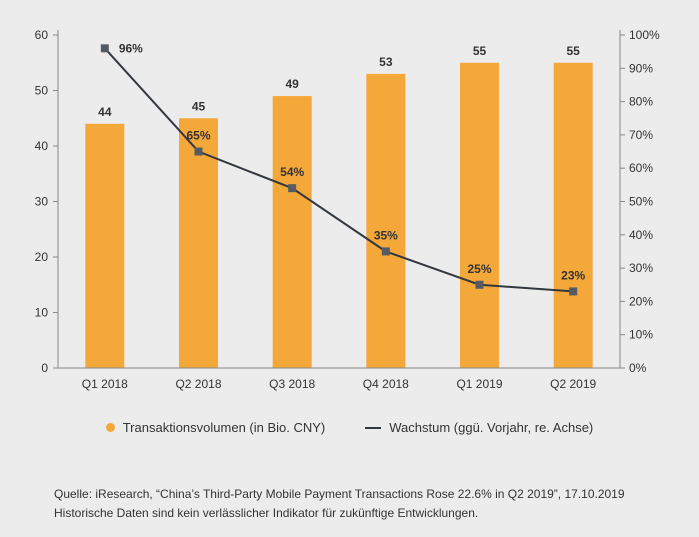  I want to click on legend-item-volume: Transaktionsvolumen (in Bio. CNY), so click(215, 427).